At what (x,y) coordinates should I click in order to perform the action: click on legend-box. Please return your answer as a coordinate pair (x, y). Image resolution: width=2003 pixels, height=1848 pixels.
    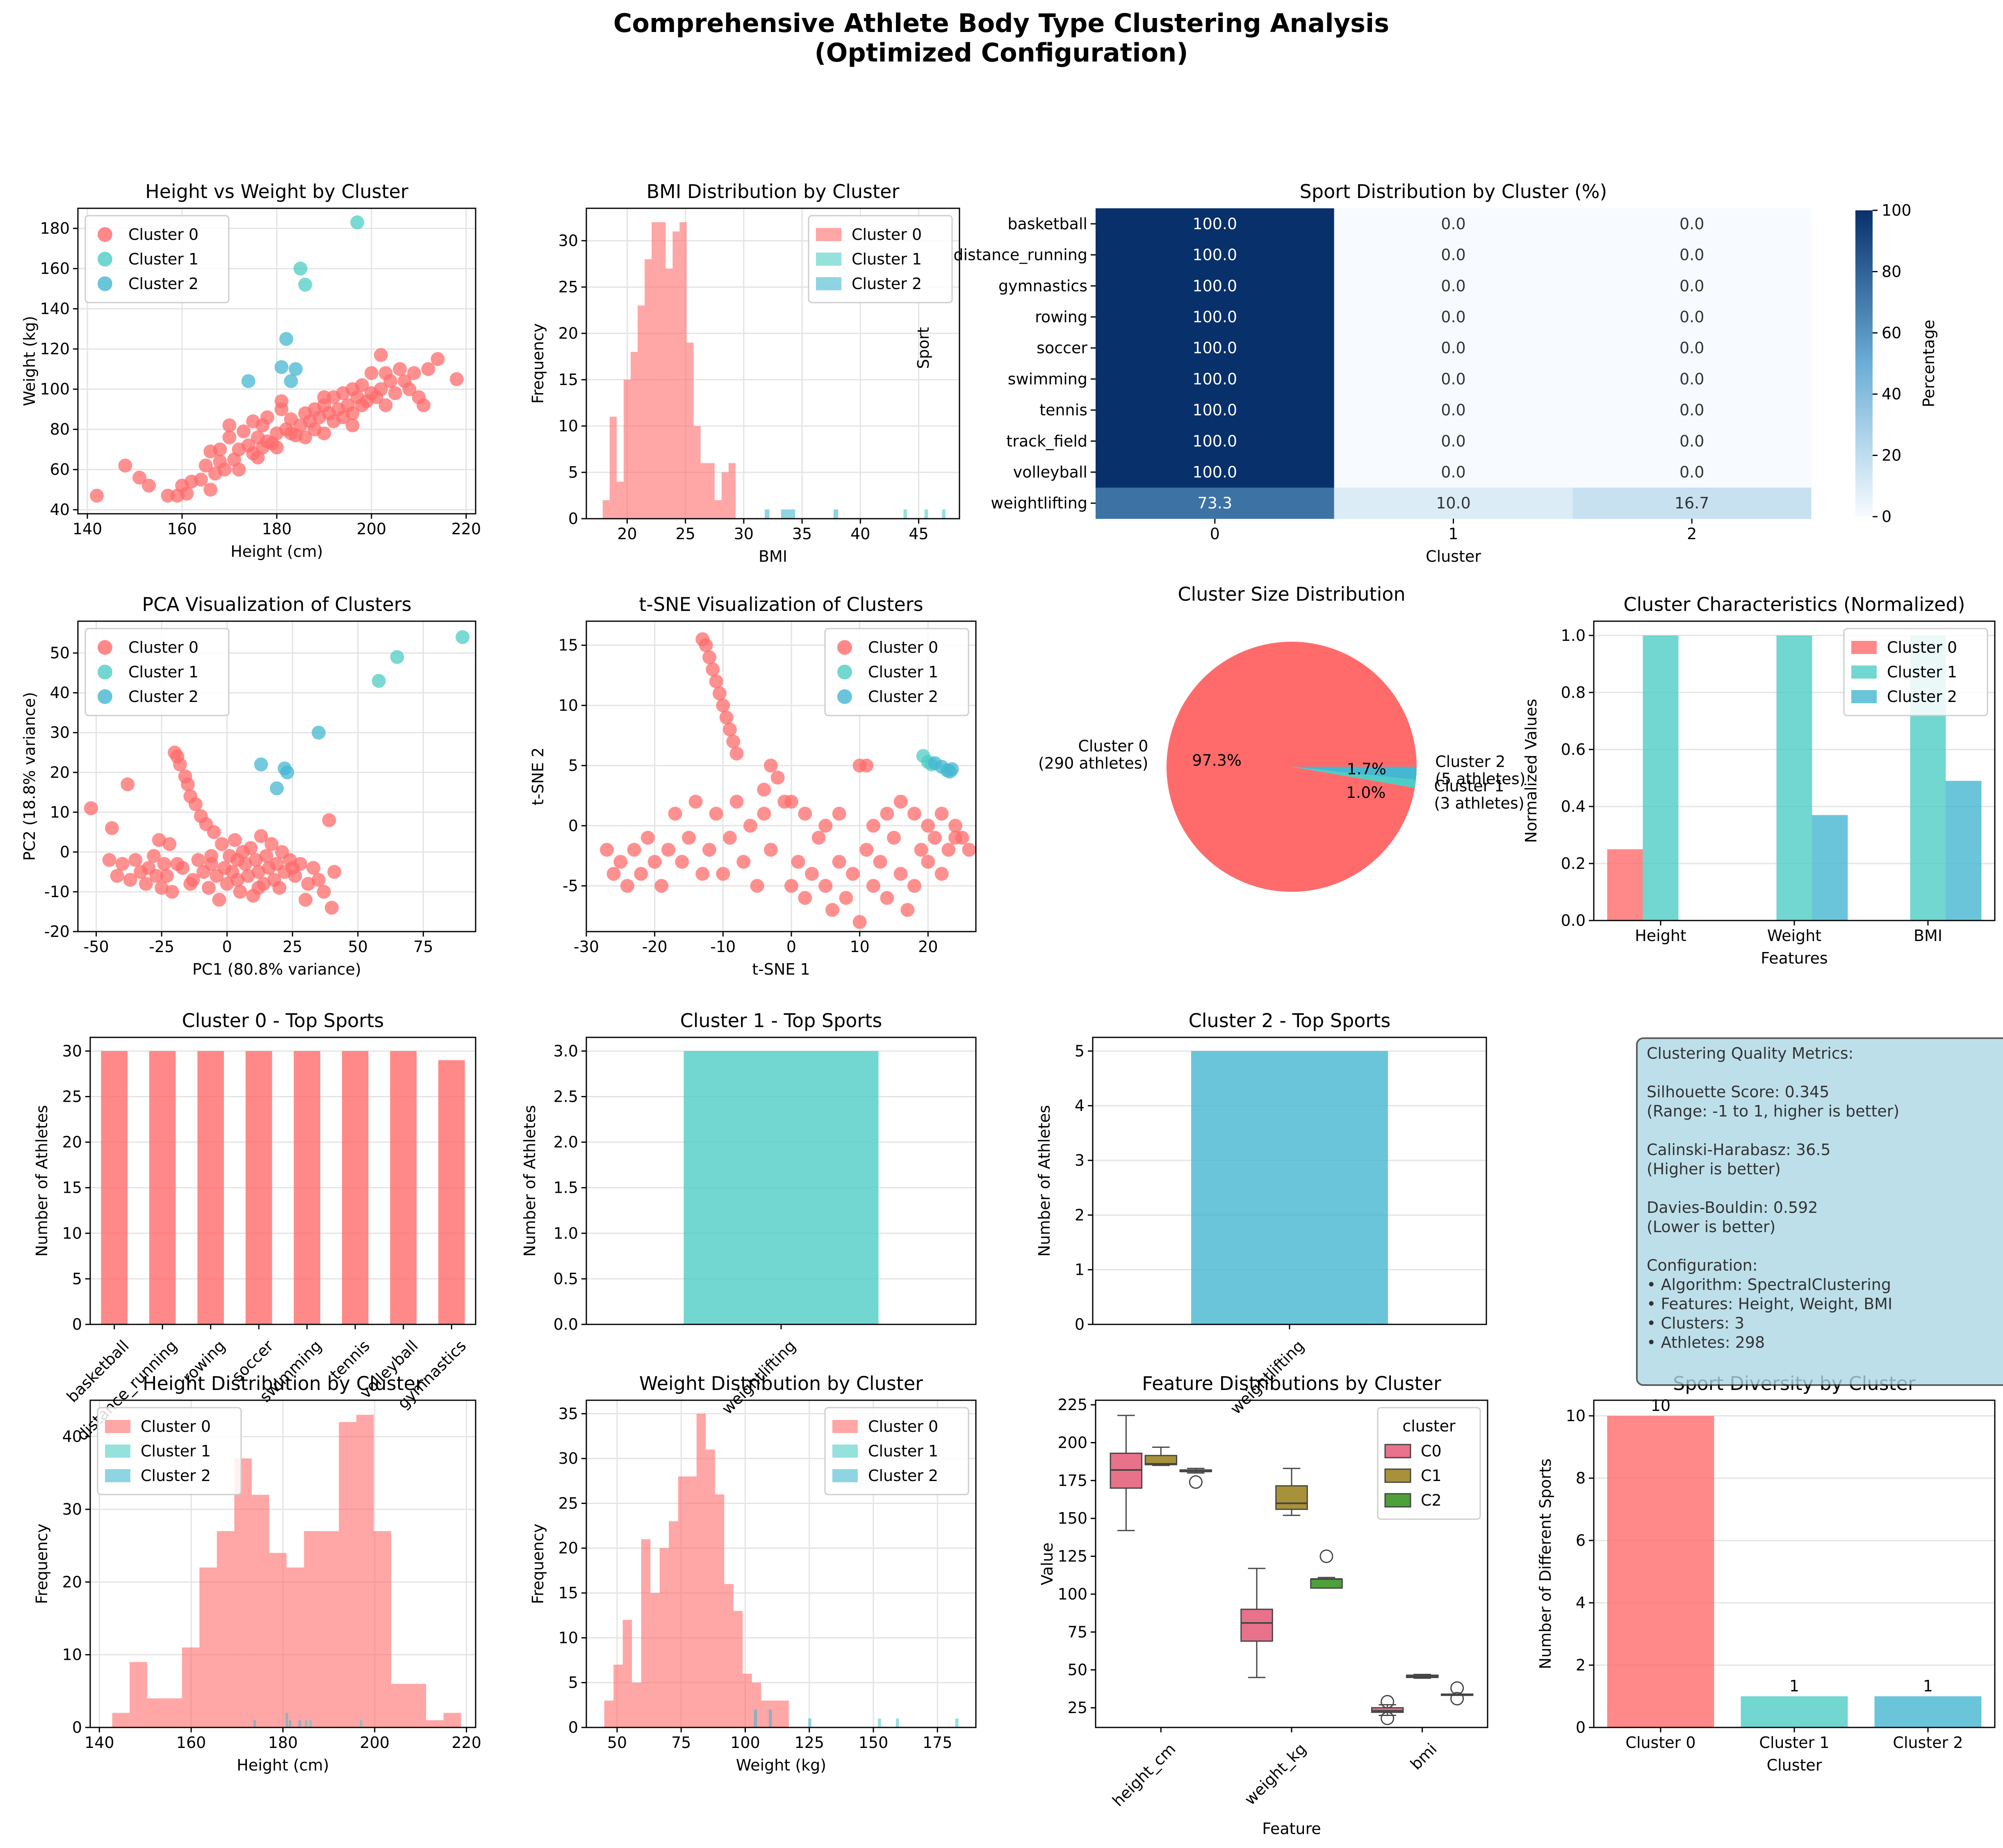
    Looking at the image, I should click on (897, 1451).